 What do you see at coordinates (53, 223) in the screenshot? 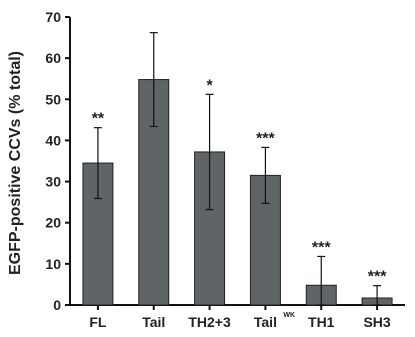
I see `y-tick-label: 20` at bounding box center [53, 223].